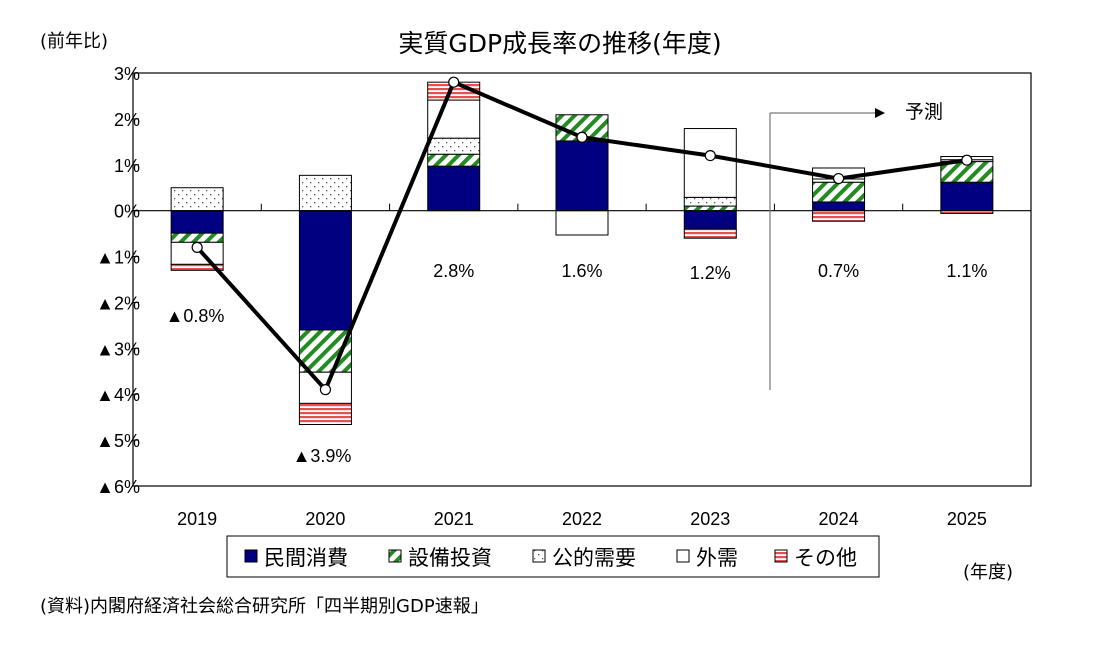 The image size is (1099, 648). I want to click on data-label: ▲0.8%, so click(195, 316).